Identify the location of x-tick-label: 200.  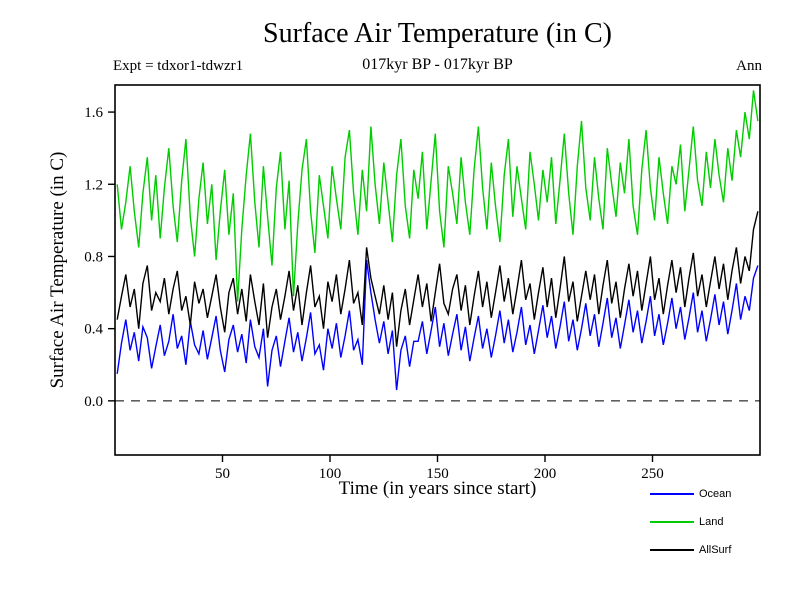
(545, 474).